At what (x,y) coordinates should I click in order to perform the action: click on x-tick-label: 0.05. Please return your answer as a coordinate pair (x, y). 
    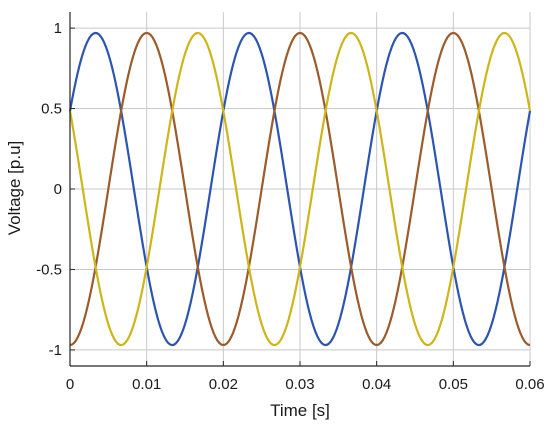
    Looking at the image, I should click on (453, 384).